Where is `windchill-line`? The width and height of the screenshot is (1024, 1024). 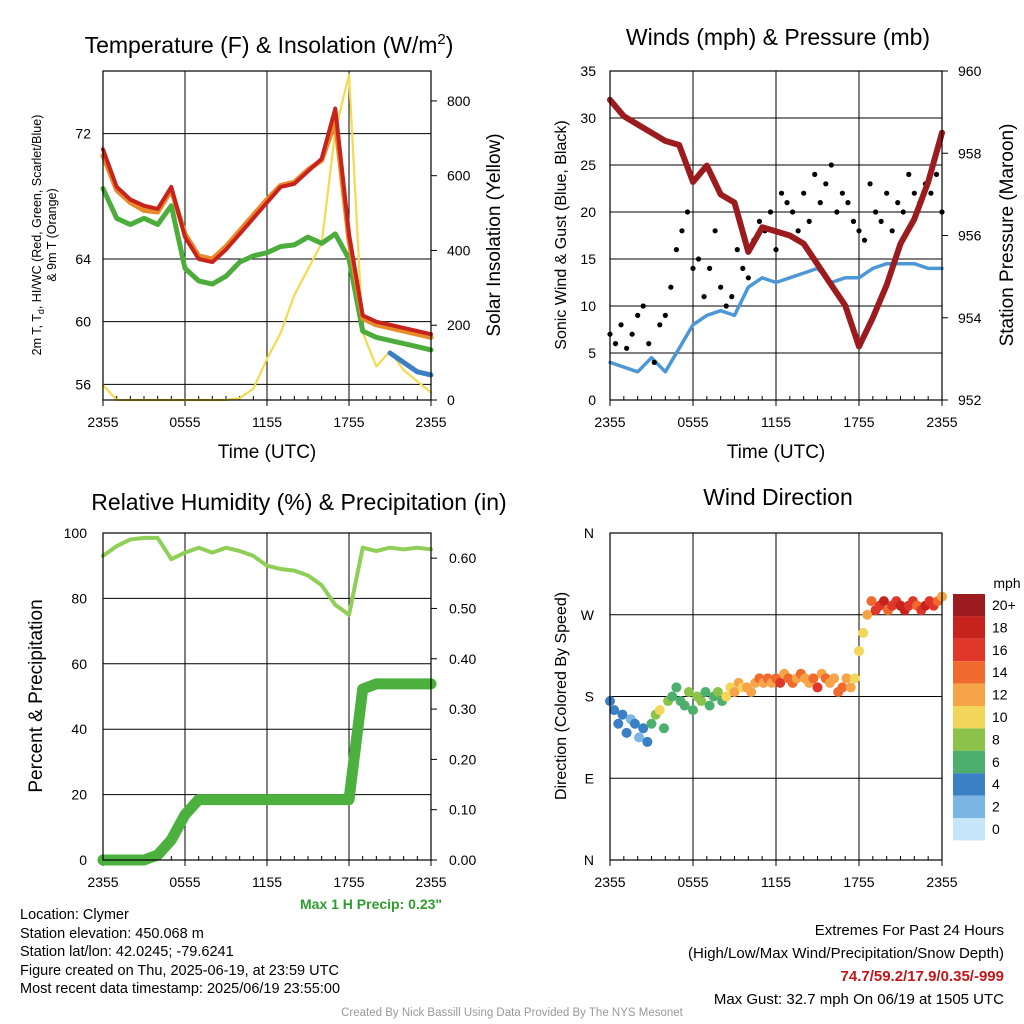
windchill-line is located at coordinates (410, 364).